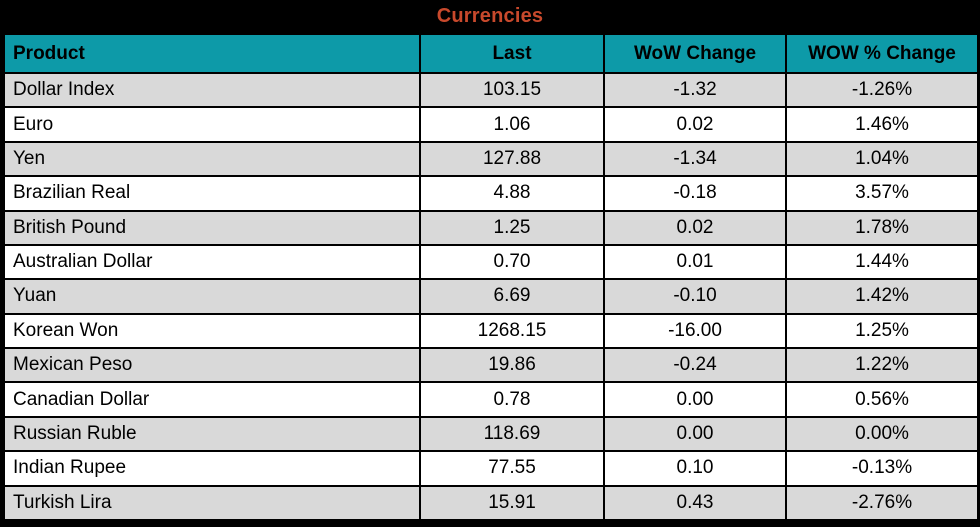  Describe the element at coordinates (512, 331) in the screenshot. I see `last-cell: 1268.15` at that location.